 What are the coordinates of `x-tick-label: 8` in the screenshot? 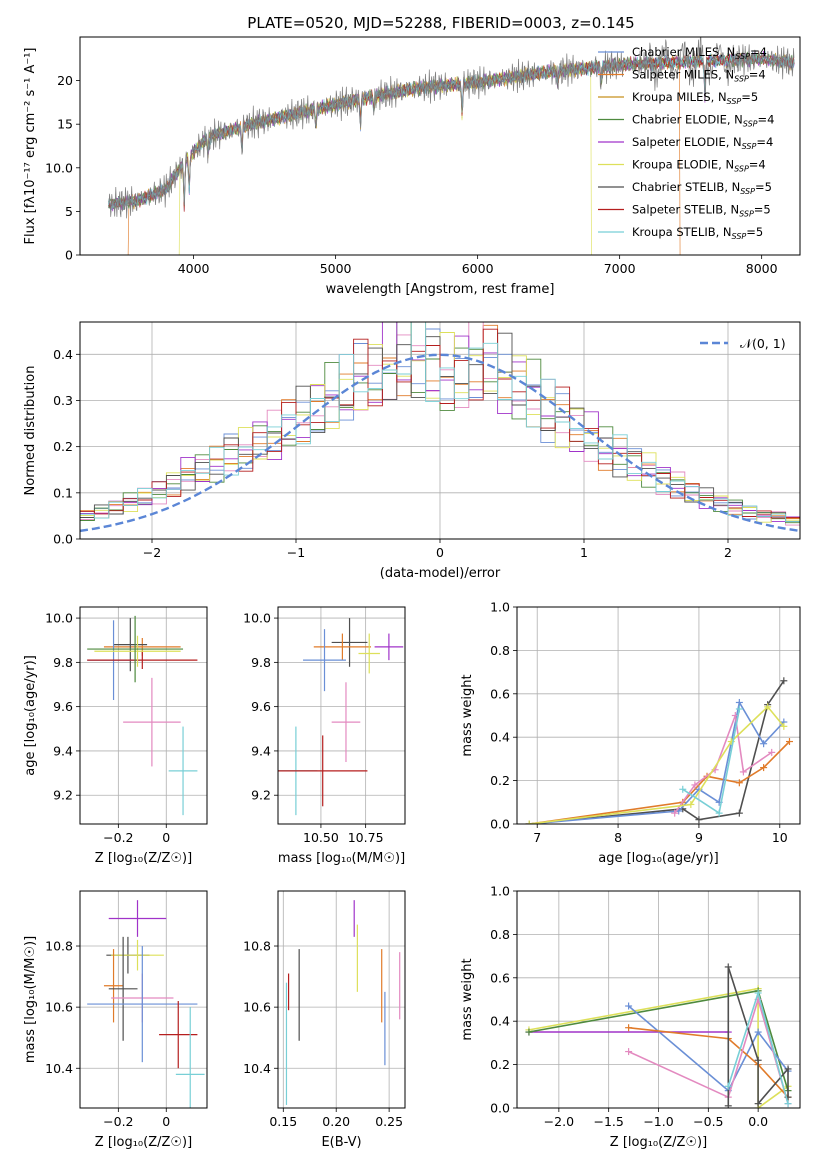 It's located at (618, 837).